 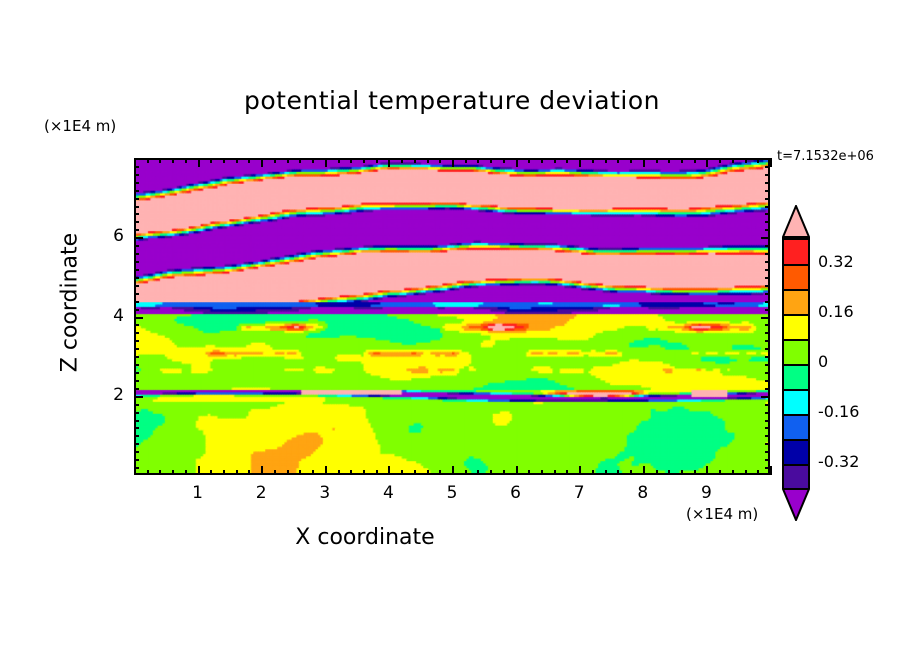 I want to click on colorbar-over-arrow, so click(x=796, y=220).